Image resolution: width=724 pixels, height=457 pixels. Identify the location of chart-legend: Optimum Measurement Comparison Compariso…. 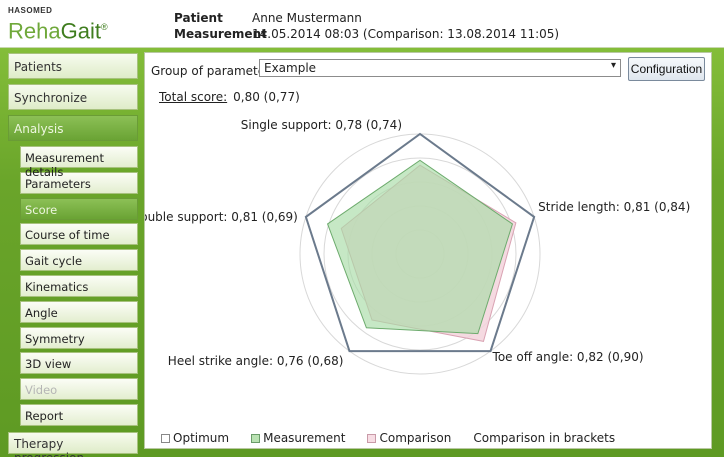
(388, 438).